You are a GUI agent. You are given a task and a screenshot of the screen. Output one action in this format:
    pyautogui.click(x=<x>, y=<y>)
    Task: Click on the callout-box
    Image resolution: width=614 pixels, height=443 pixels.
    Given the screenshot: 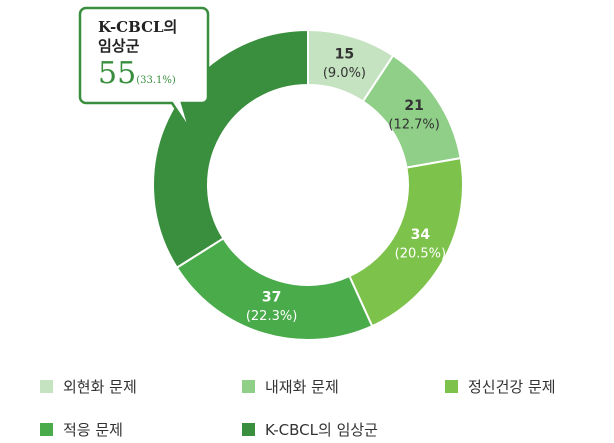 What is the action you would take?
    pyautogui.click(x=144, y=68)
    